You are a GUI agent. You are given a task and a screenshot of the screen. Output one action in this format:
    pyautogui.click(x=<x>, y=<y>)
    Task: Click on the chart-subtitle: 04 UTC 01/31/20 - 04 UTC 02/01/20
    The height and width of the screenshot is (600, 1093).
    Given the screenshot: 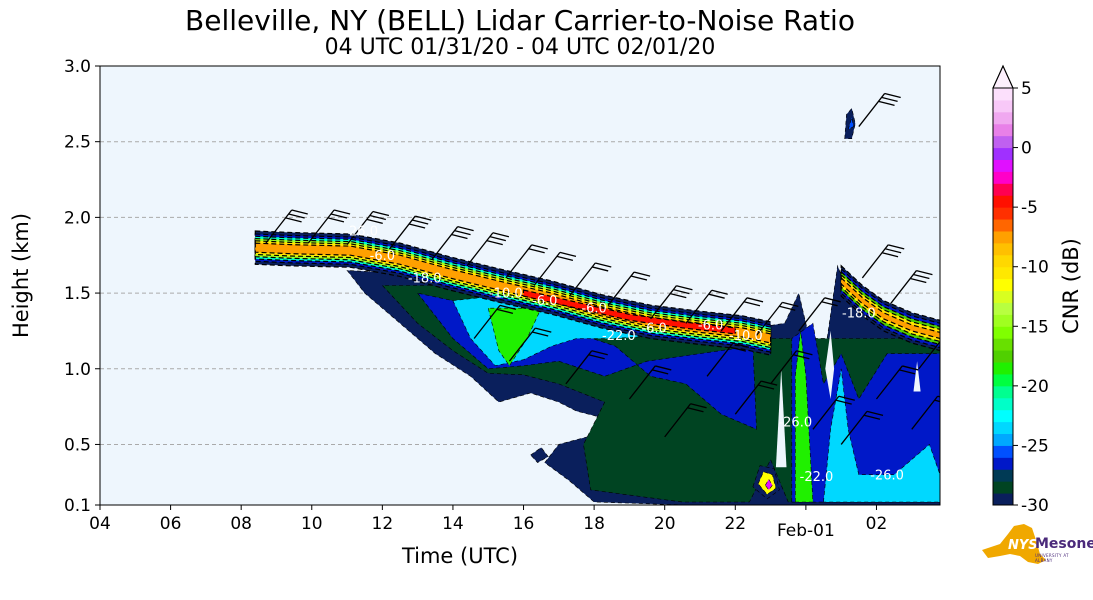 What is the action you would take?
    pyautogui.click(x=520, y=47)
    